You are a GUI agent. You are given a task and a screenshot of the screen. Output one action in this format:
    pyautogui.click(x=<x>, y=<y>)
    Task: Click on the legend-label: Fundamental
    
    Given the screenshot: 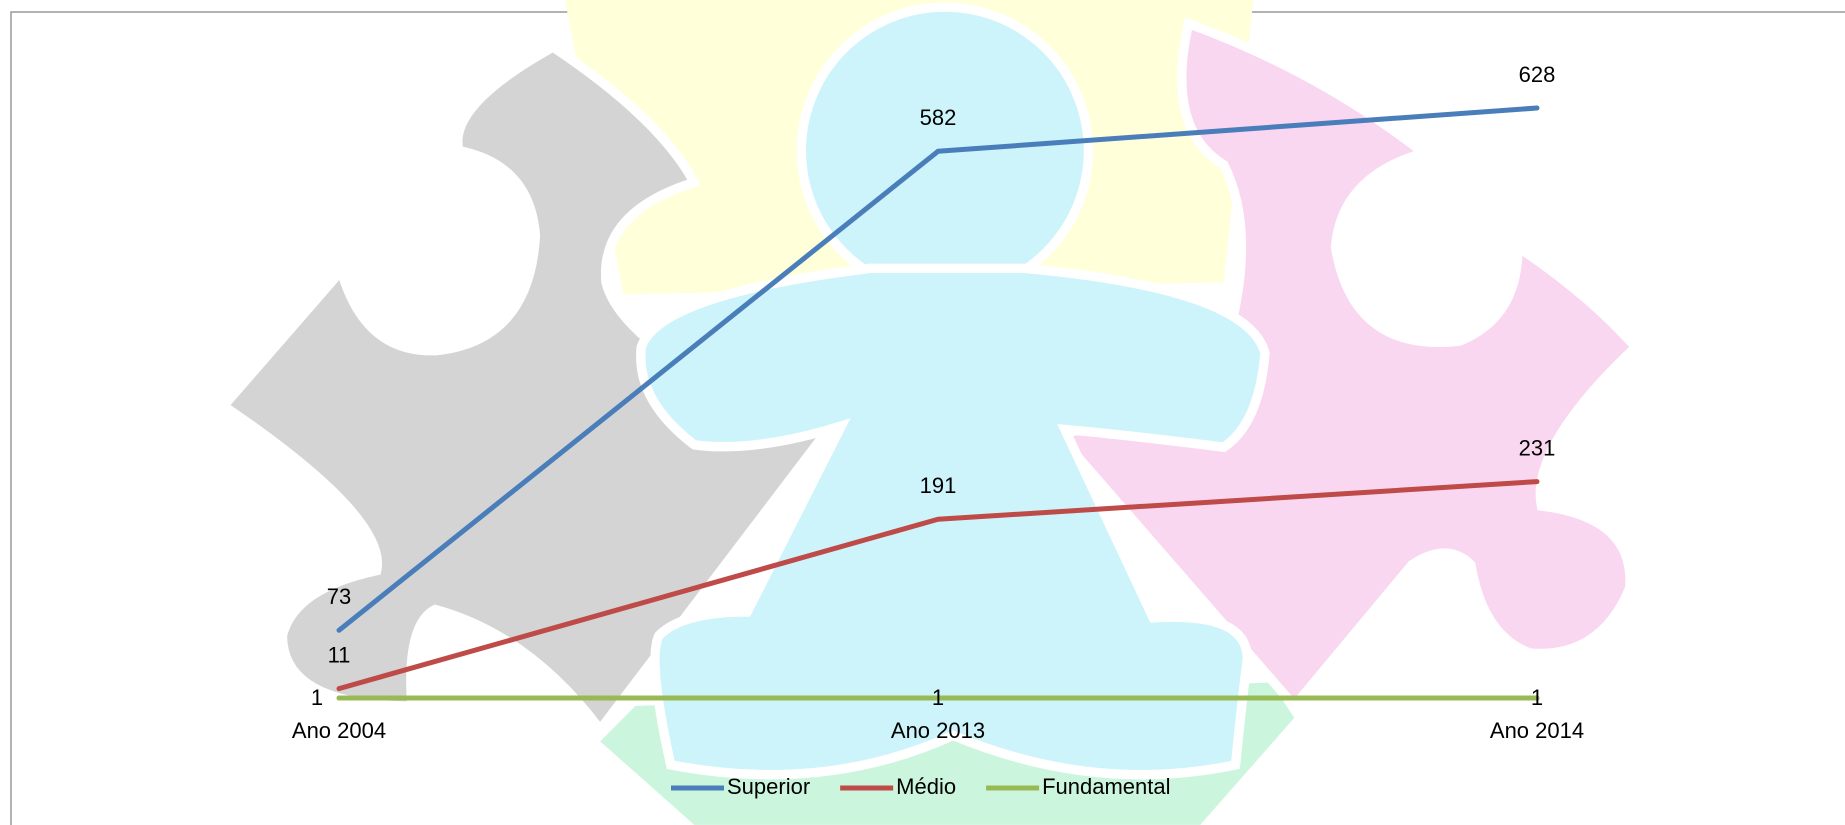 What is the action you would take?
    pyautogui.click(x=1106, y=786)
    